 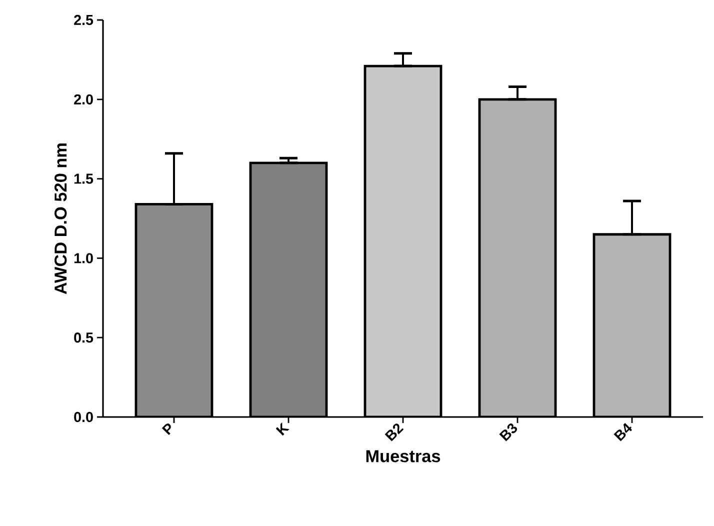 I want to click on x-tick-label: B2, so click(x=394, y=433).